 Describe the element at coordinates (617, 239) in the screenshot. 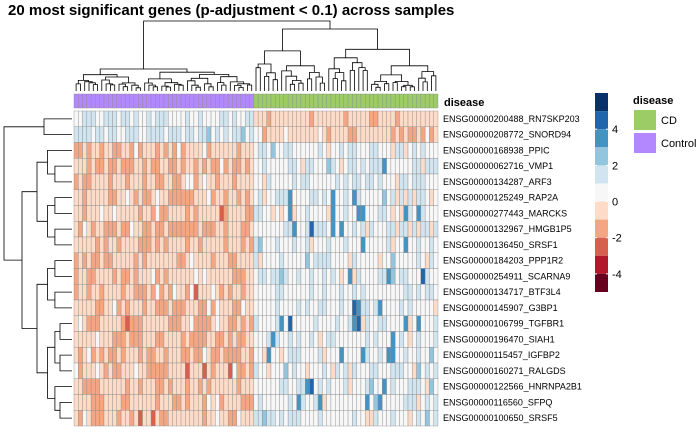

I see `scale-tick-label: -2` at that location.